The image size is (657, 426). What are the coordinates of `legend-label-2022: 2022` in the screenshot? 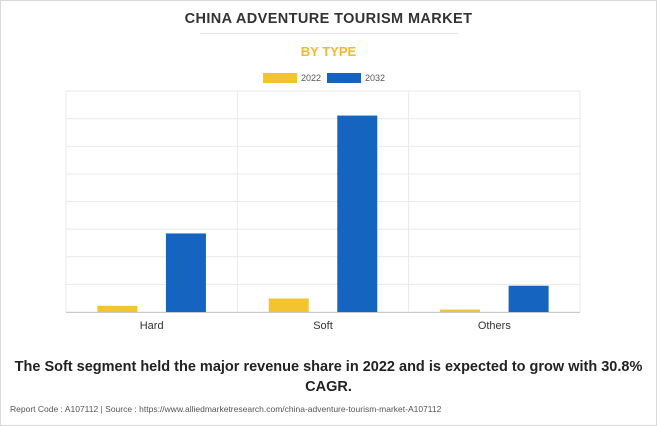 It's located at (311, 78).